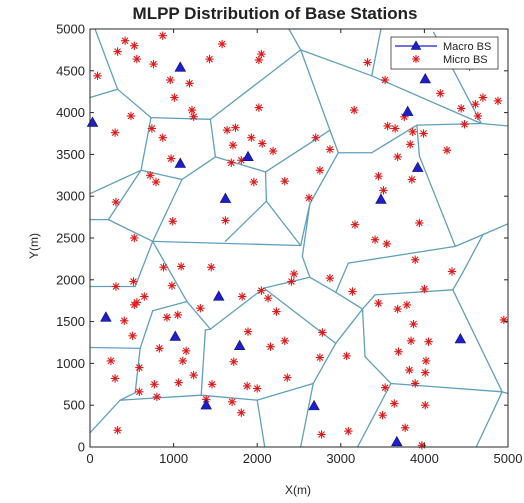 The width and height of the screenshot is (524, 503). I want to click on legend-macro-marker, so click(416, 45).